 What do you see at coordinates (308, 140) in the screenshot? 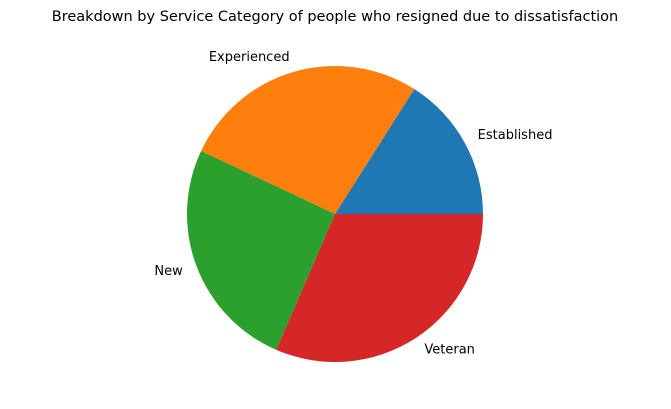
I see `pie-slice-experienced` at bounding box center [308, 140].